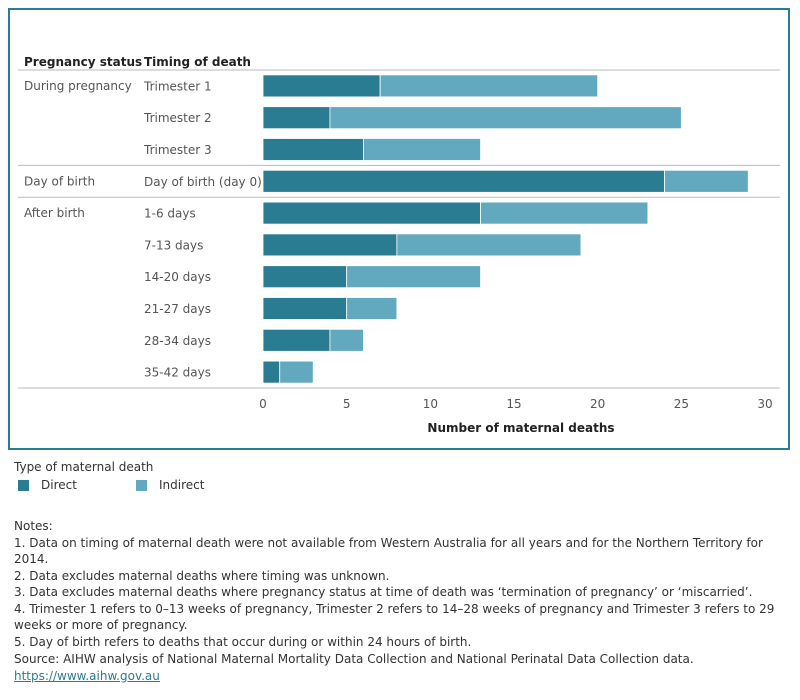 The width and height of the screenshot is (800, 700). Describe the element at coordinates (87, 675) in the screenshot. I see `source-link: https://www.aihw.gov.au` at that location.